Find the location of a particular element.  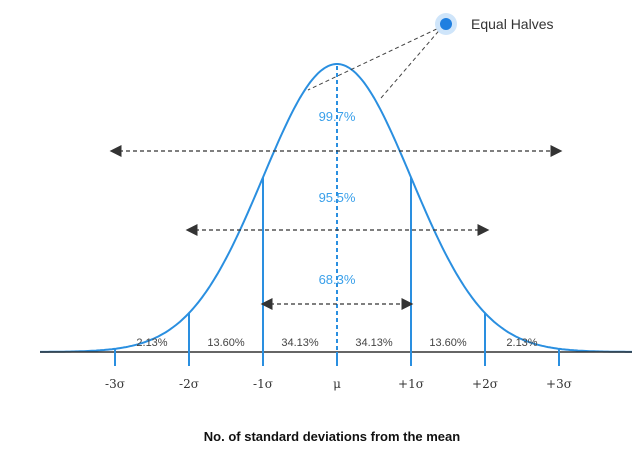

callout-line-right is located at coordinates (412, 62).